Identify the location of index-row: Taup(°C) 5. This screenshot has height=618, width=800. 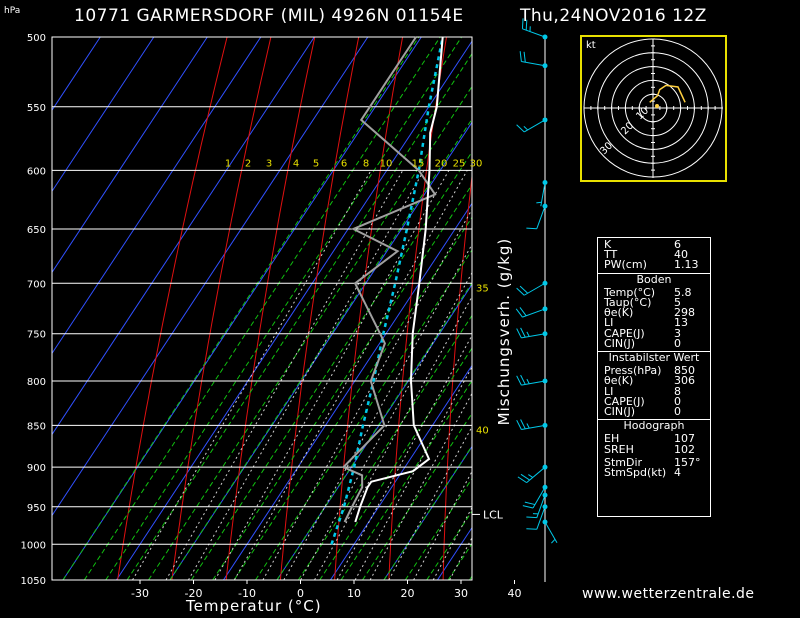
(642, 303).